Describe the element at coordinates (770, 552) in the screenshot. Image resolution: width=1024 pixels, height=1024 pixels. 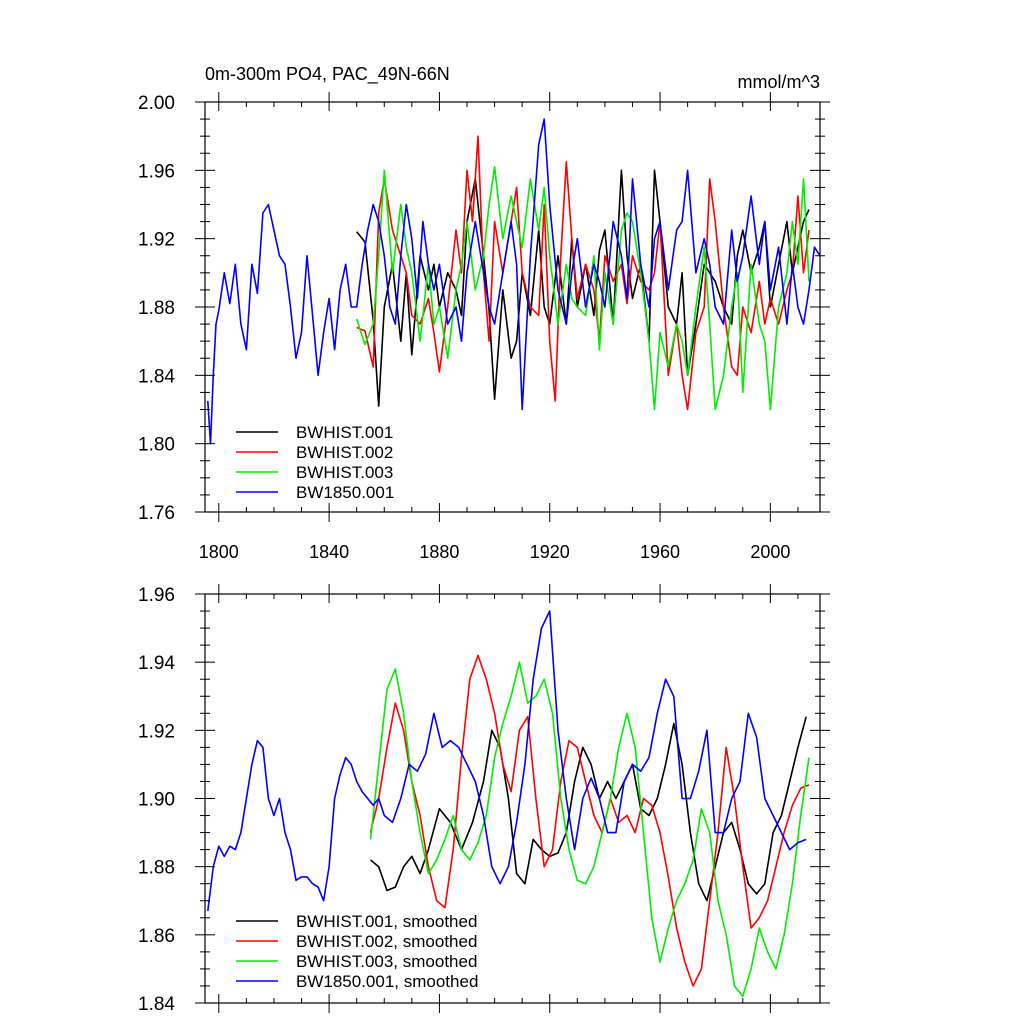
I see `x-tick-label: 2000` at that location.